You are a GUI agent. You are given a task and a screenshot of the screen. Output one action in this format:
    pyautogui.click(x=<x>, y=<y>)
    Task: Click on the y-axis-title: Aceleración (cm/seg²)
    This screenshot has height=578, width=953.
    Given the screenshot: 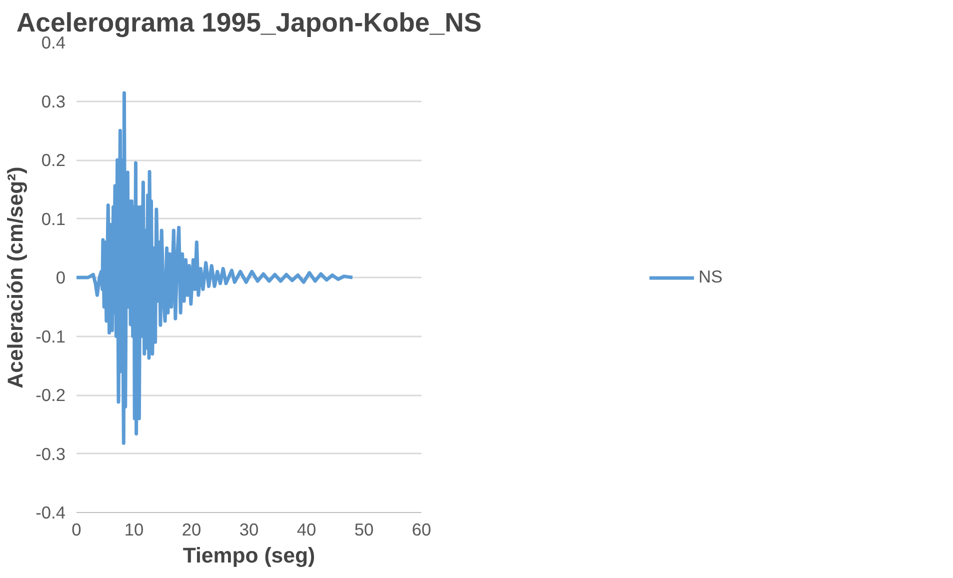 What is the action you would take?
    pyautogui.click(x=16, y=277)
    